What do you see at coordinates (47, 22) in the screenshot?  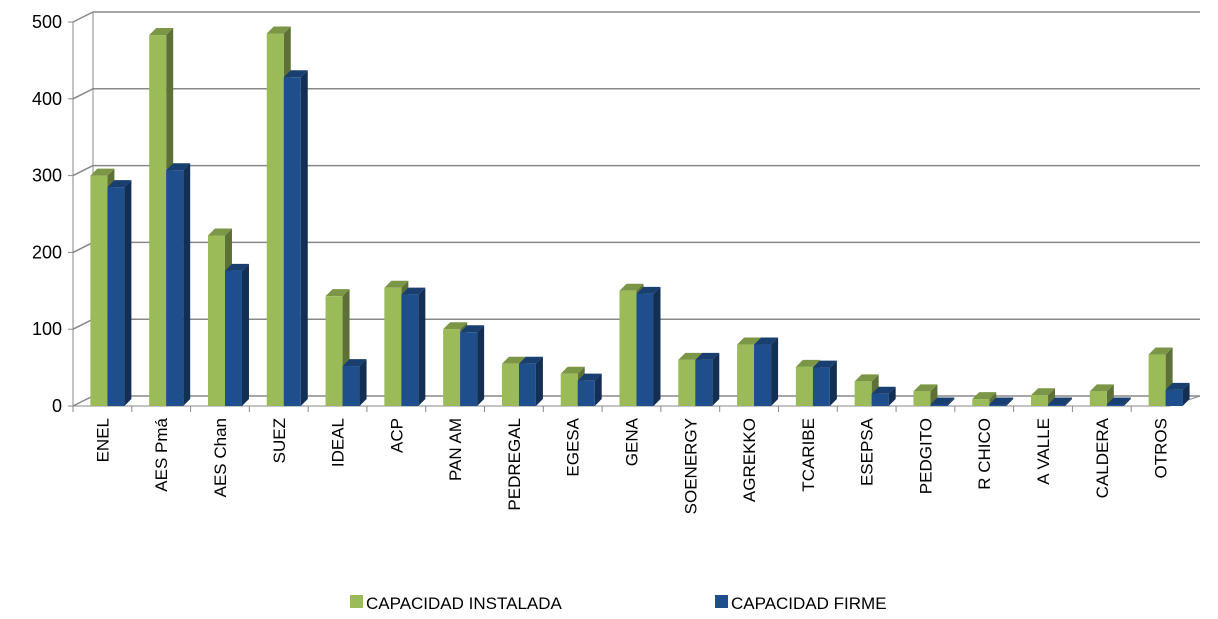 I see `y-tick-label: 500` at bounding box center [47, 22].